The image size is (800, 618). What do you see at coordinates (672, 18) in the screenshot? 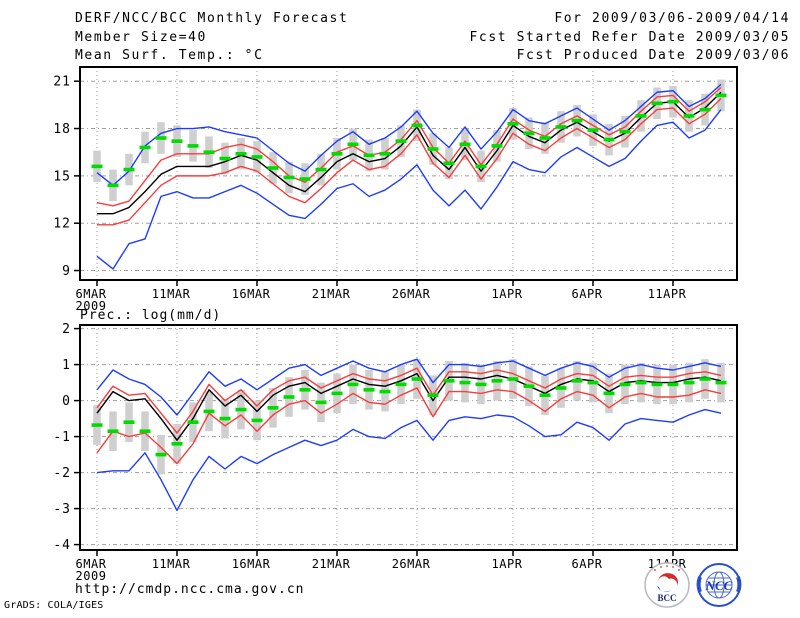
I see `forecast-period: For 2009/03/06-2009/04/14` at bounding box center [672, 18].